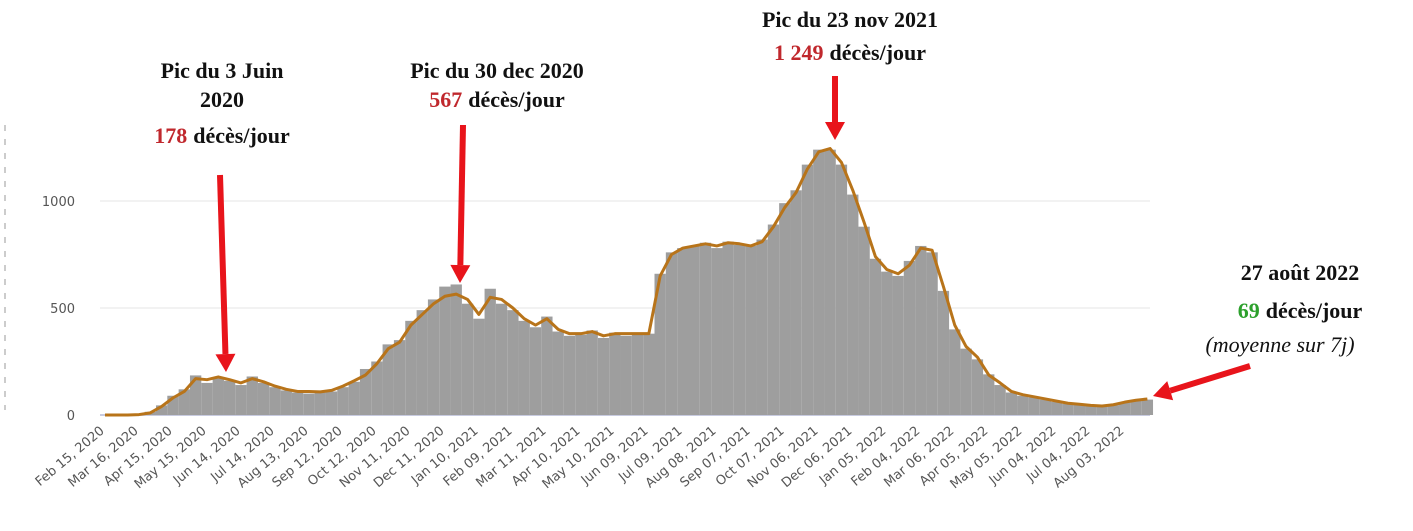  I want to click on annotation-value: 178 décès/jour, so click(222, 135).